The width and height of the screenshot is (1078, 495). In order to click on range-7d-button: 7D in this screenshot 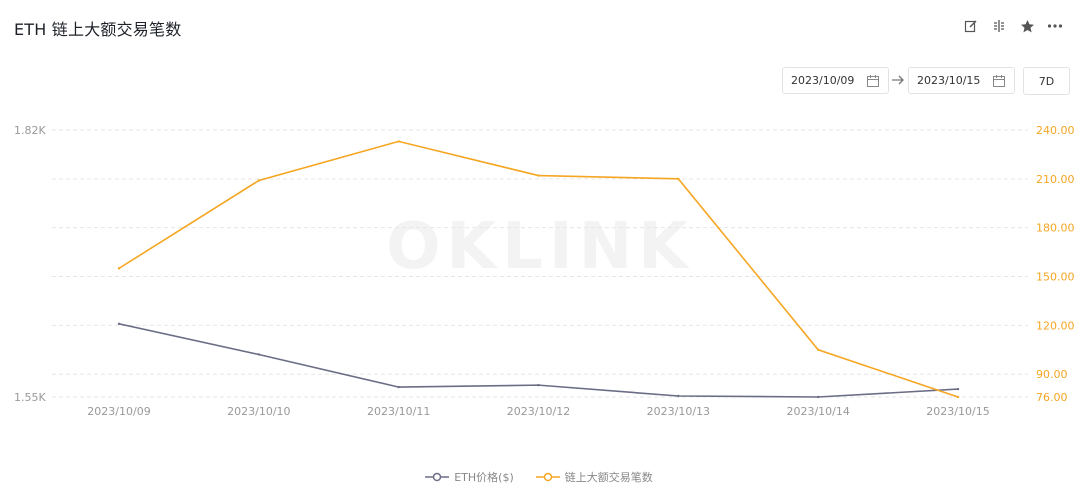, I will do `click(1046, 81)`.